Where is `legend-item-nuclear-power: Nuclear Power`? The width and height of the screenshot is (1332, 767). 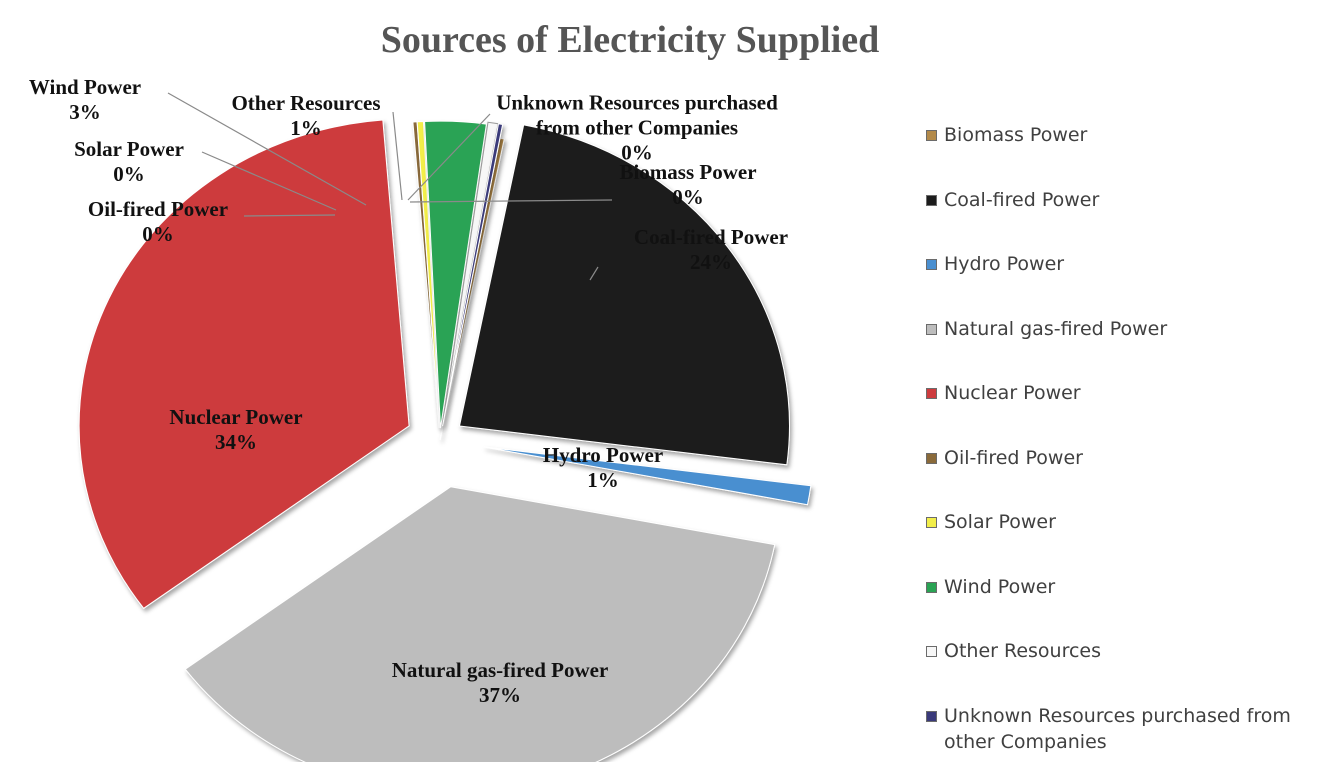
legend-item-nuclear-power: Nuclear Power is located at coordinates (1126, 412).